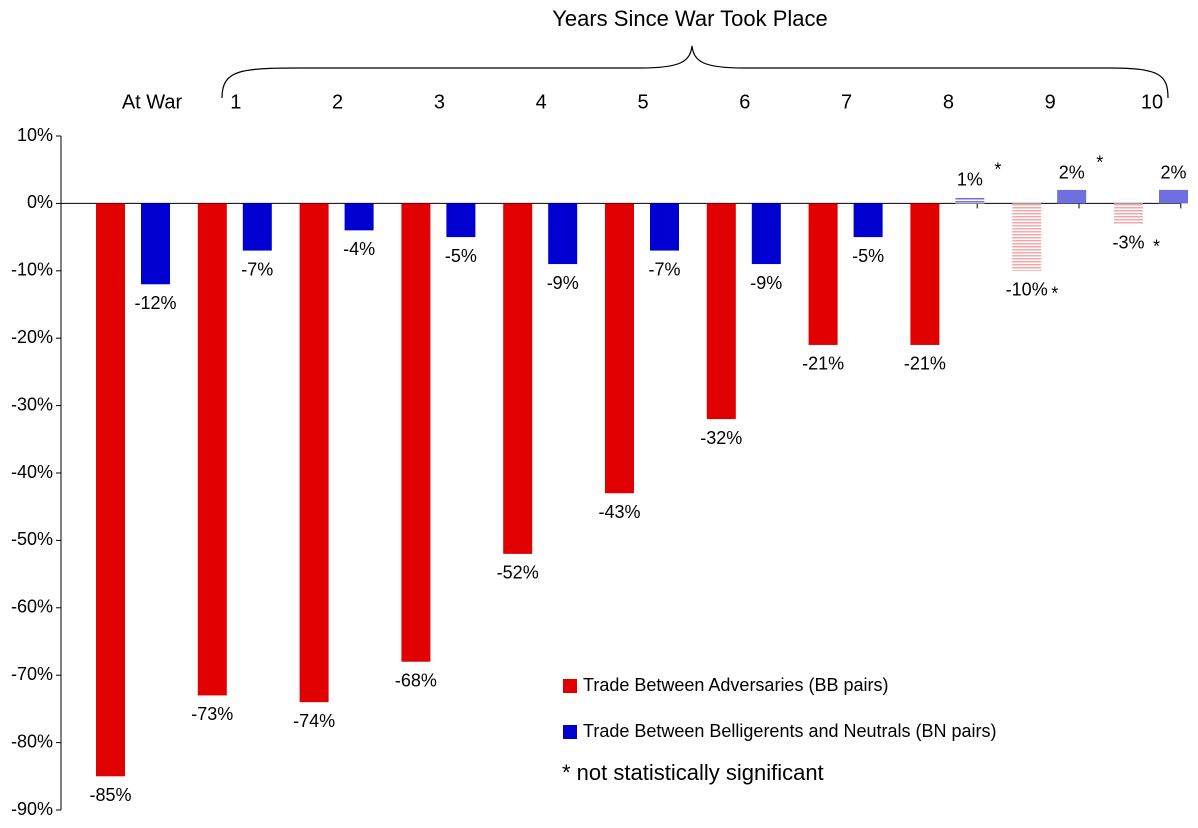 This screenshot has width=1198, height=828. I want to click on y-tick-label: -20%, so click(32, 337).